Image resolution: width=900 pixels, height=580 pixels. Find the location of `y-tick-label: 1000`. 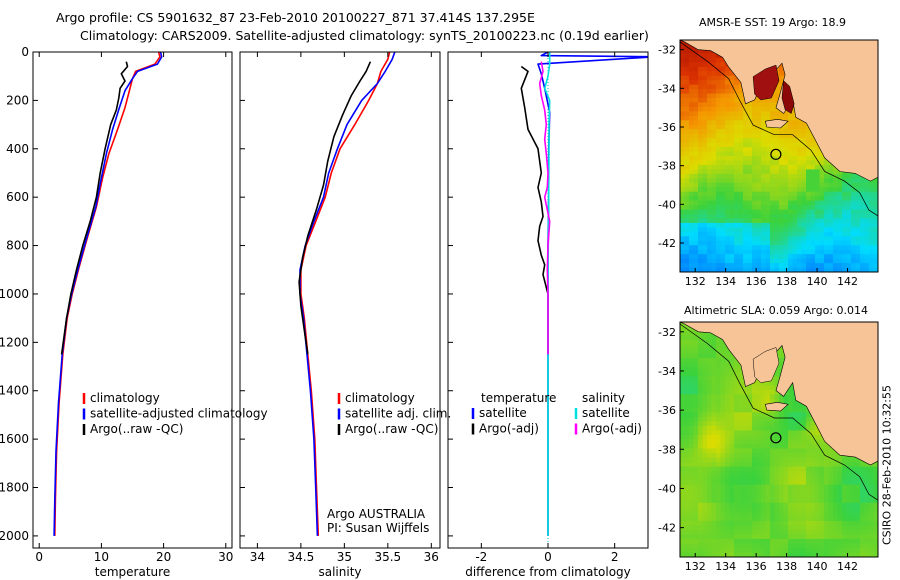

y-tick-label: 1000 is located at coordinates (14, 294).